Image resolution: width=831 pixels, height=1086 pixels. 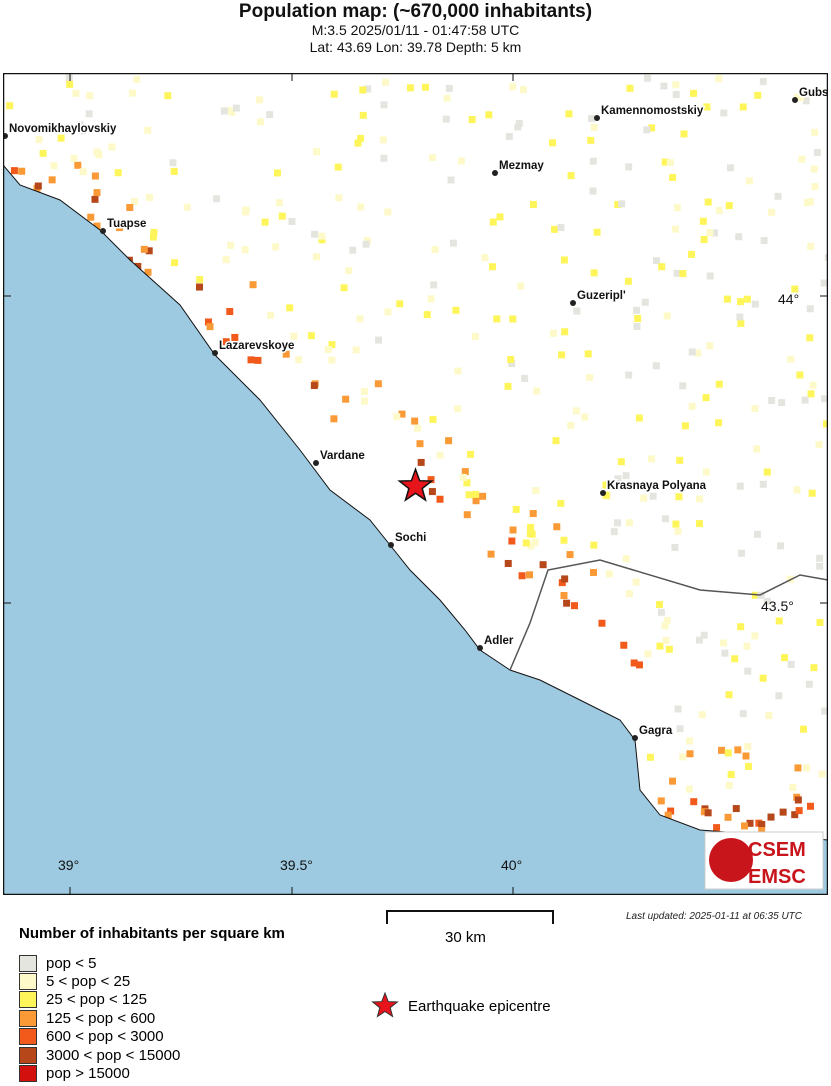 What do you see at coordinates (601, 296) in the screenshot?
I see `city-label: Guzeripl'` at bounding box center [601, 296].